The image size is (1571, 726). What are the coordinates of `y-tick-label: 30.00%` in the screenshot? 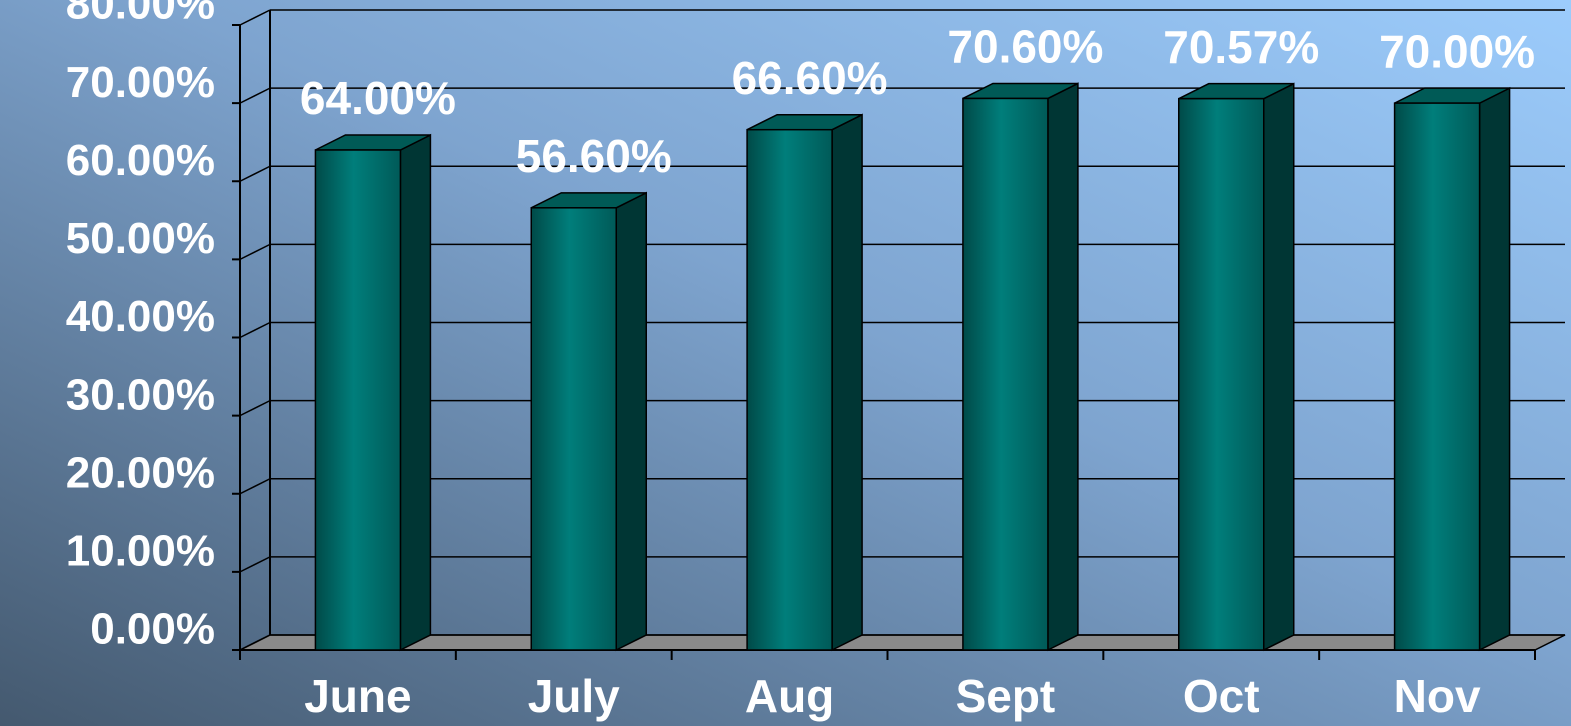 It's located at (140, 394).